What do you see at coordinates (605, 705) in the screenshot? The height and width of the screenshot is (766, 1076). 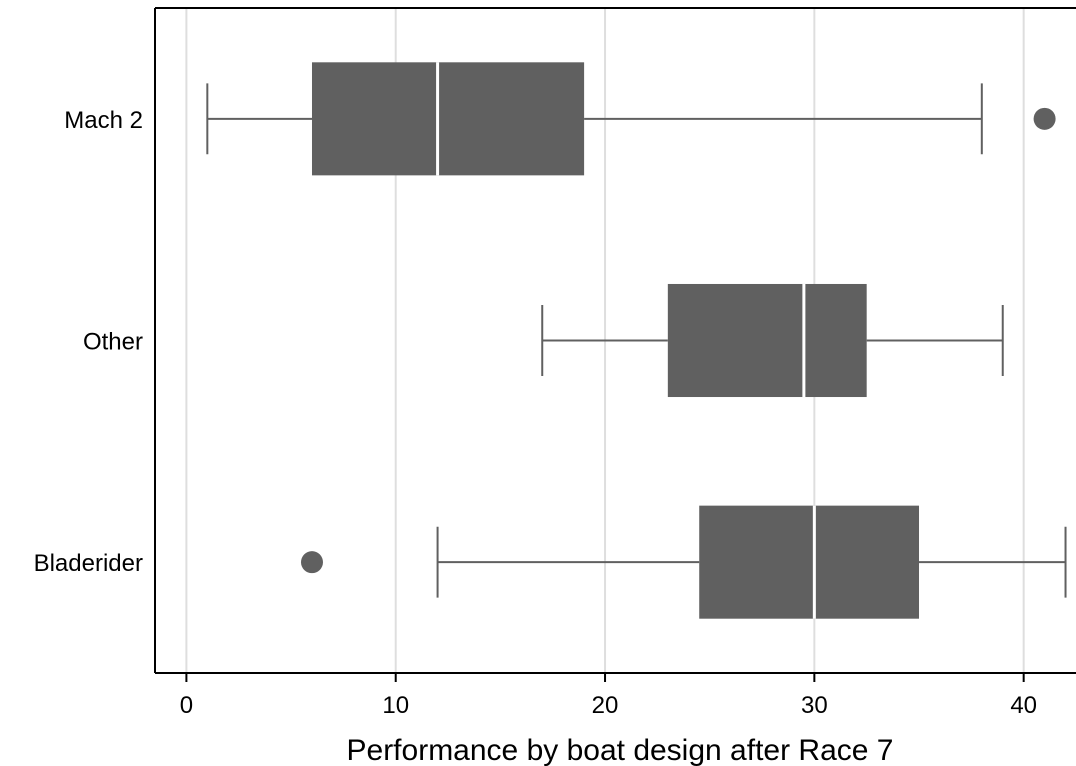 I see `x-tick-label: 20` at bounding box center [605, 705].